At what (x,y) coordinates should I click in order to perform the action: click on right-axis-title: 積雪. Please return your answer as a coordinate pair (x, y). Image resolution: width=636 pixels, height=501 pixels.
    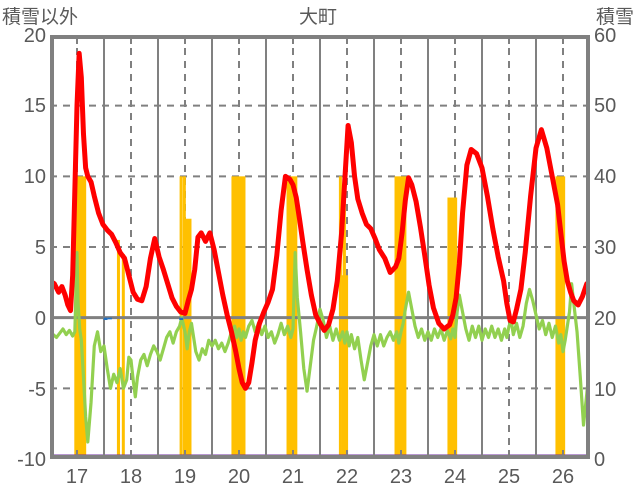
    Looking at the image, I should click on (614, 17).